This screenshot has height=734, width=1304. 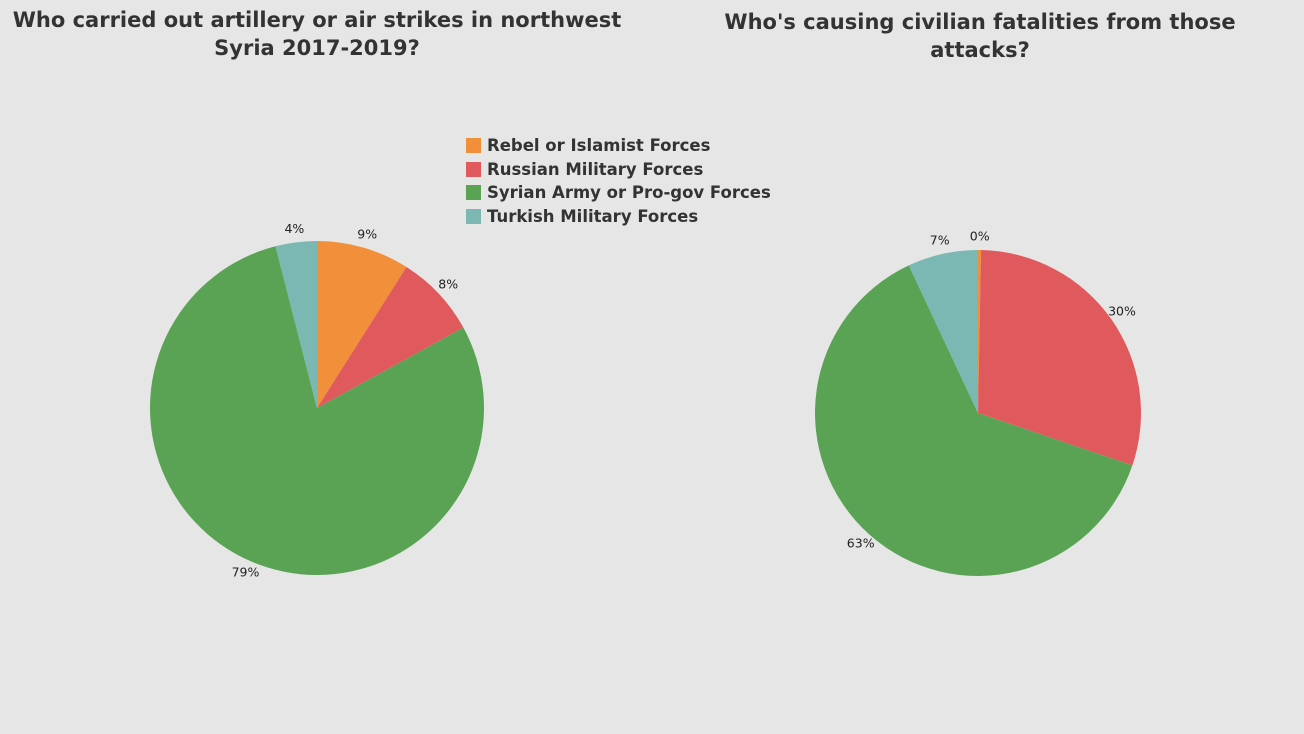 I want to click on legend-label-syrian: Syrian Army or Pro-gov Forces, so click(x=629, y=193).